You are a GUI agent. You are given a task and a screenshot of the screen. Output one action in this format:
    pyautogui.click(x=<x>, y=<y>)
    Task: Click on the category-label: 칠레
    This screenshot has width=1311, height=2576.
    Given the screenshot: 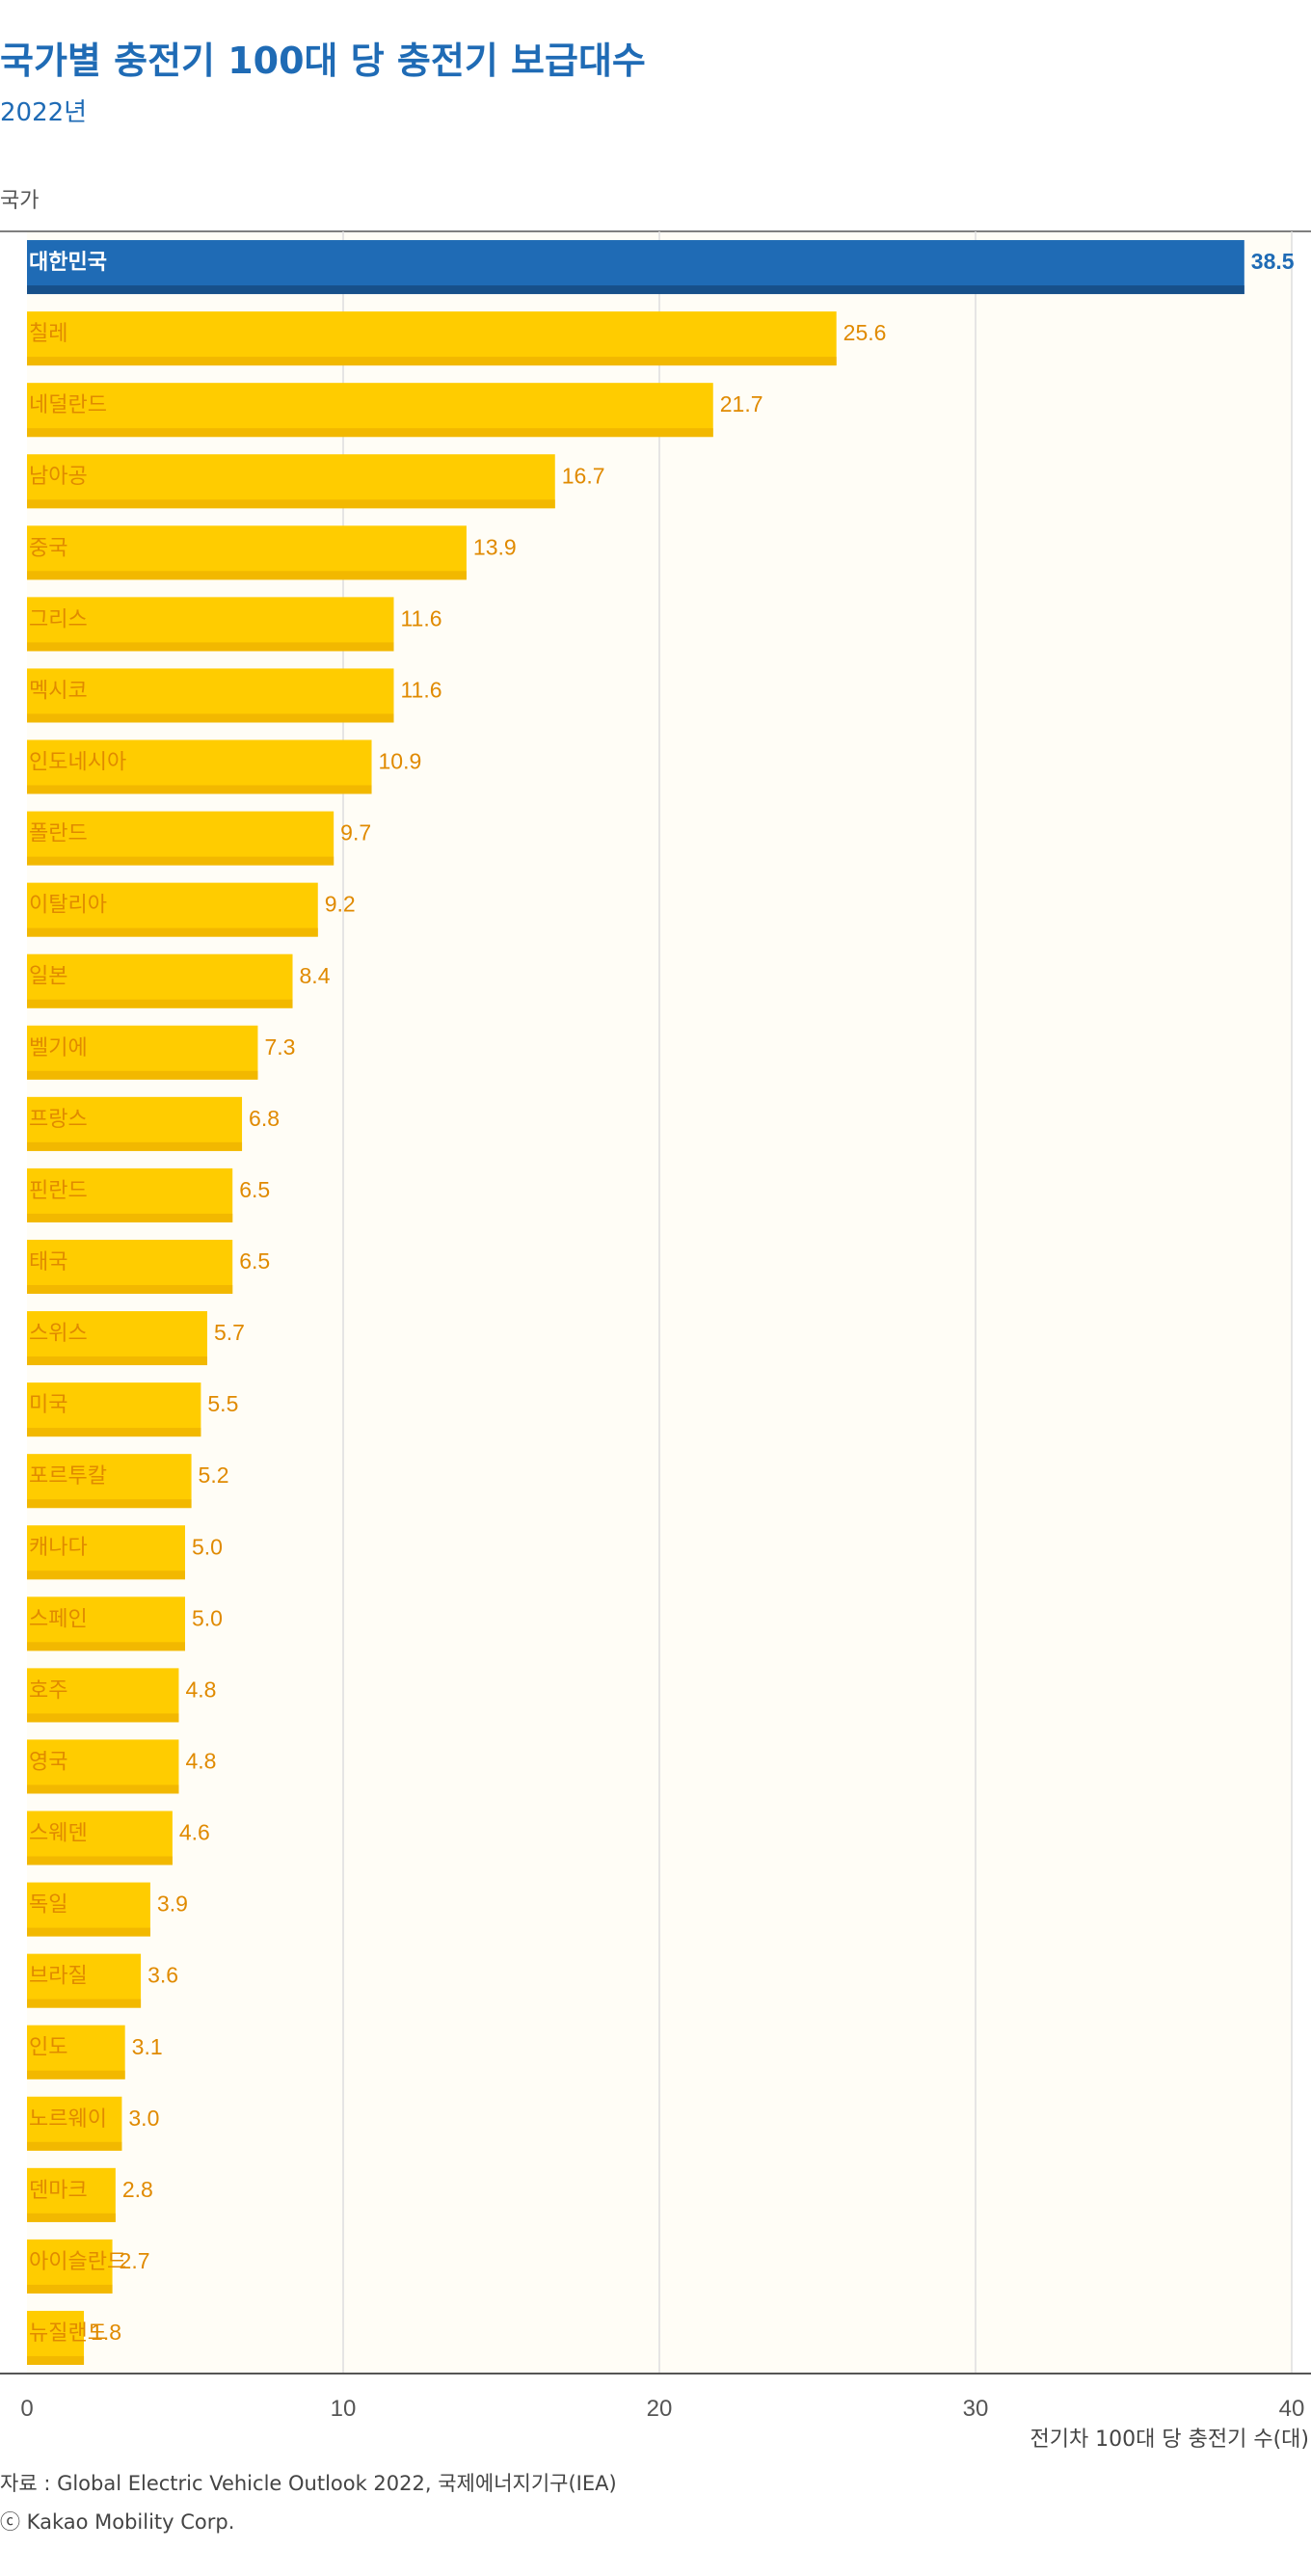 What is the action you would take?
    pyautogui.click(x=48, y=334)
    